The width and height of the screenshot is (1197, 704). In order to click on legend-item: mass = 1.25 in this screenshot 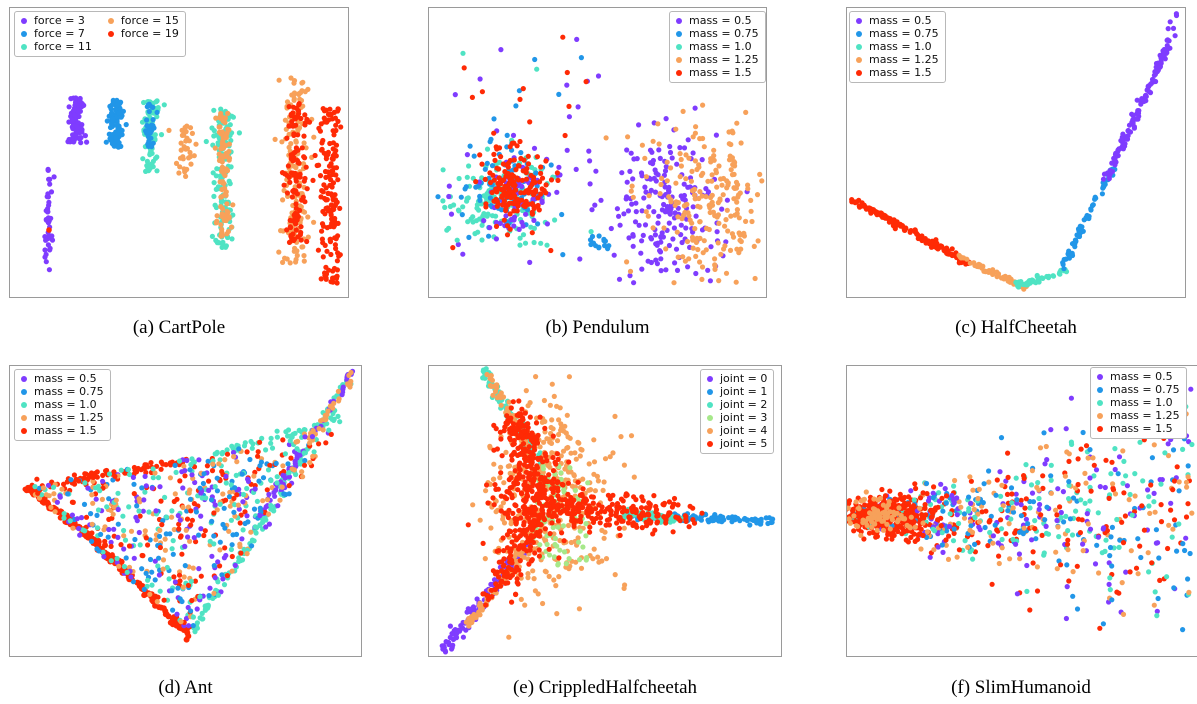, I will do `click(717, 59)`.